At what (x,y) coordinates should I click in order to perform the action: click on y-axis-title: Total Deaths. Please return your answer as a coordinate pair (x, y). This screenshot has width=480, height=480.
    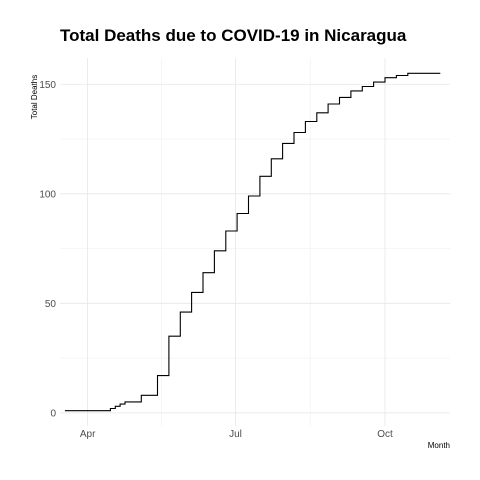
    Looking at the image, I should click on (34, 97).